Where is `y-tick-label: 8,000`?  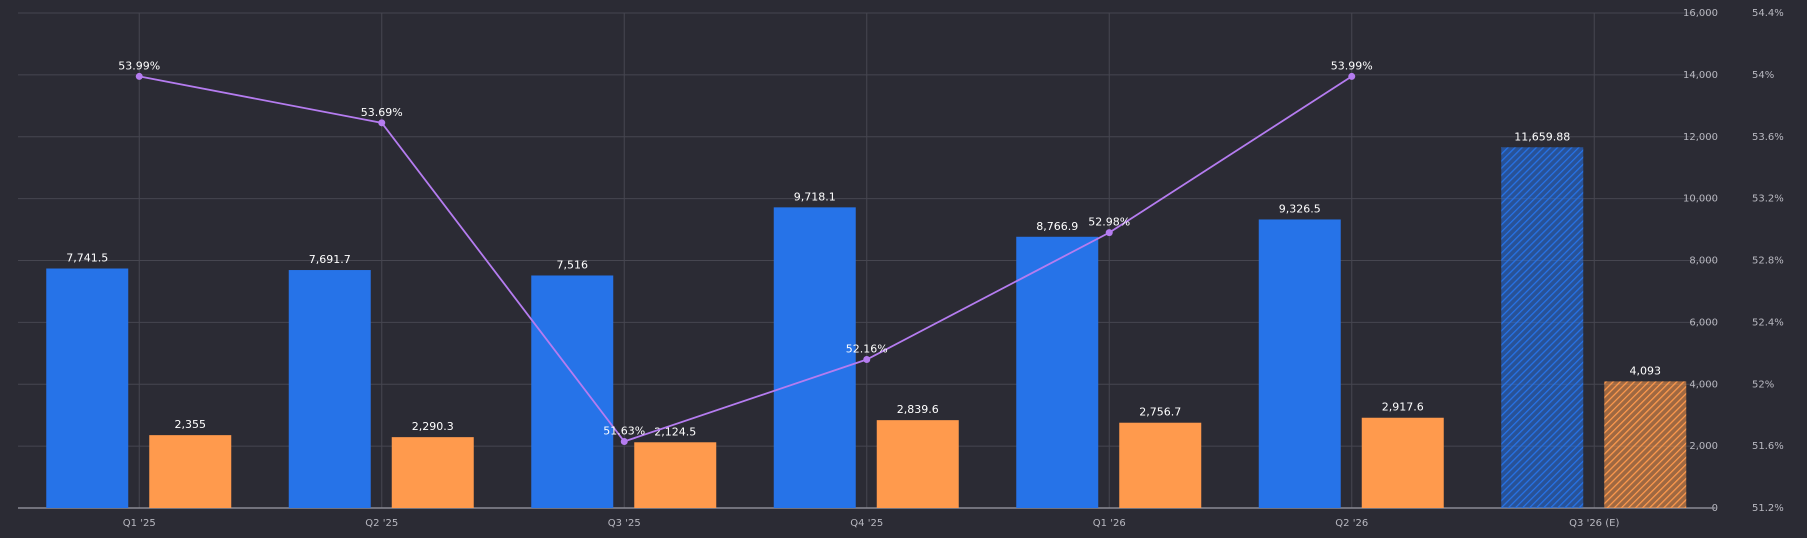 y-tick-label: 8,000 is located at coordinates (1703, 261).